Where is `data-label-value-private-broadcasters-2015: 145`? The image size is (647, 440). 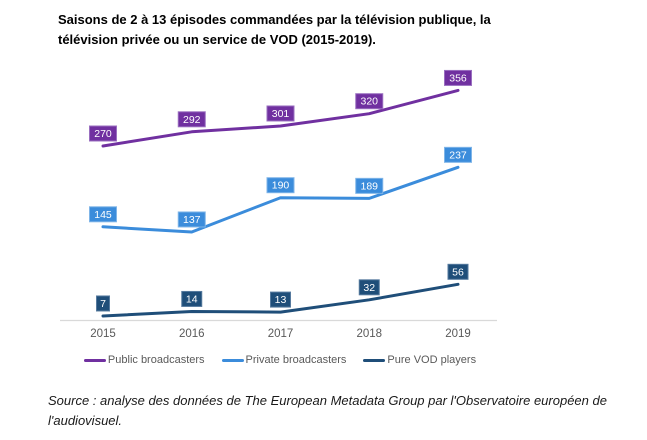
data-label-value-private-broadcasters-2015: 145 is located at coordinates (103, 215).